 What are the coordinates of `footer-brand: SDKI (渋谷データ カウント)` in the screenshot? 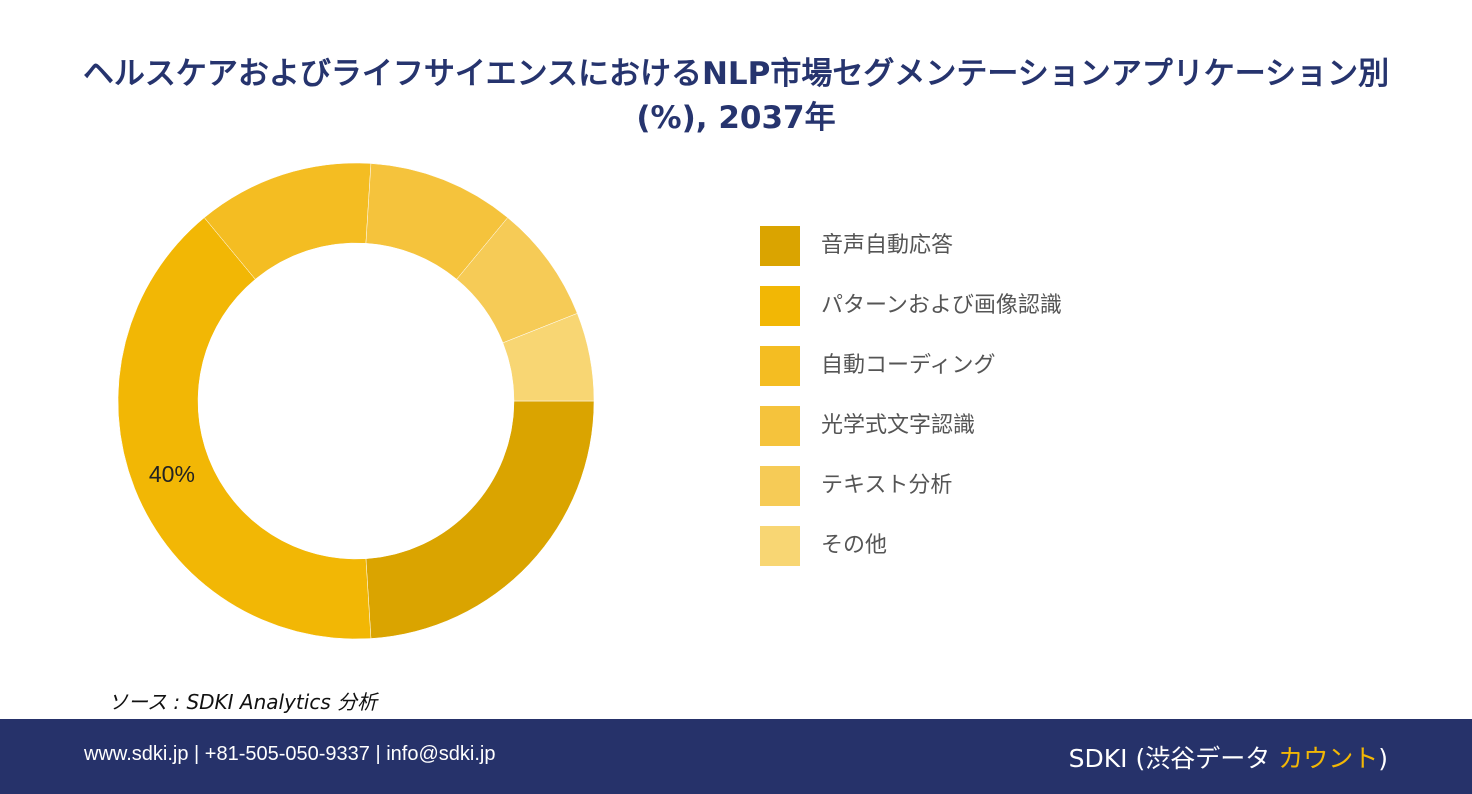 It's located at (1228, 757).